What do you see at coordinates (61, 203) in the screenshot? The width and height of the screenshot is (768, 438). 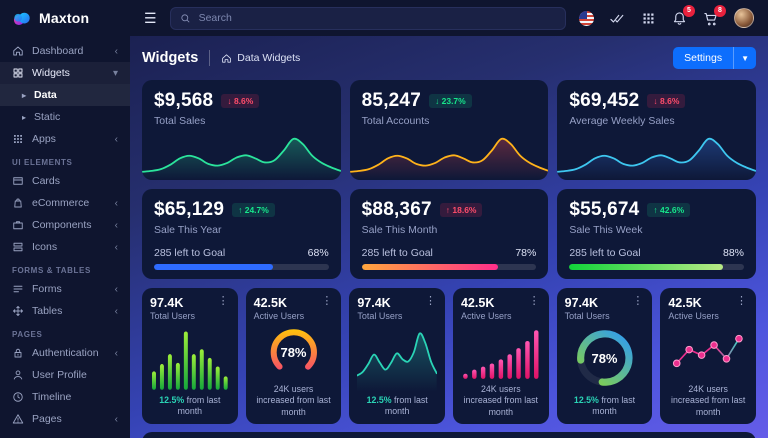 I see `sidebar-item-label: eCommerce` at bounding box center [61, 203].